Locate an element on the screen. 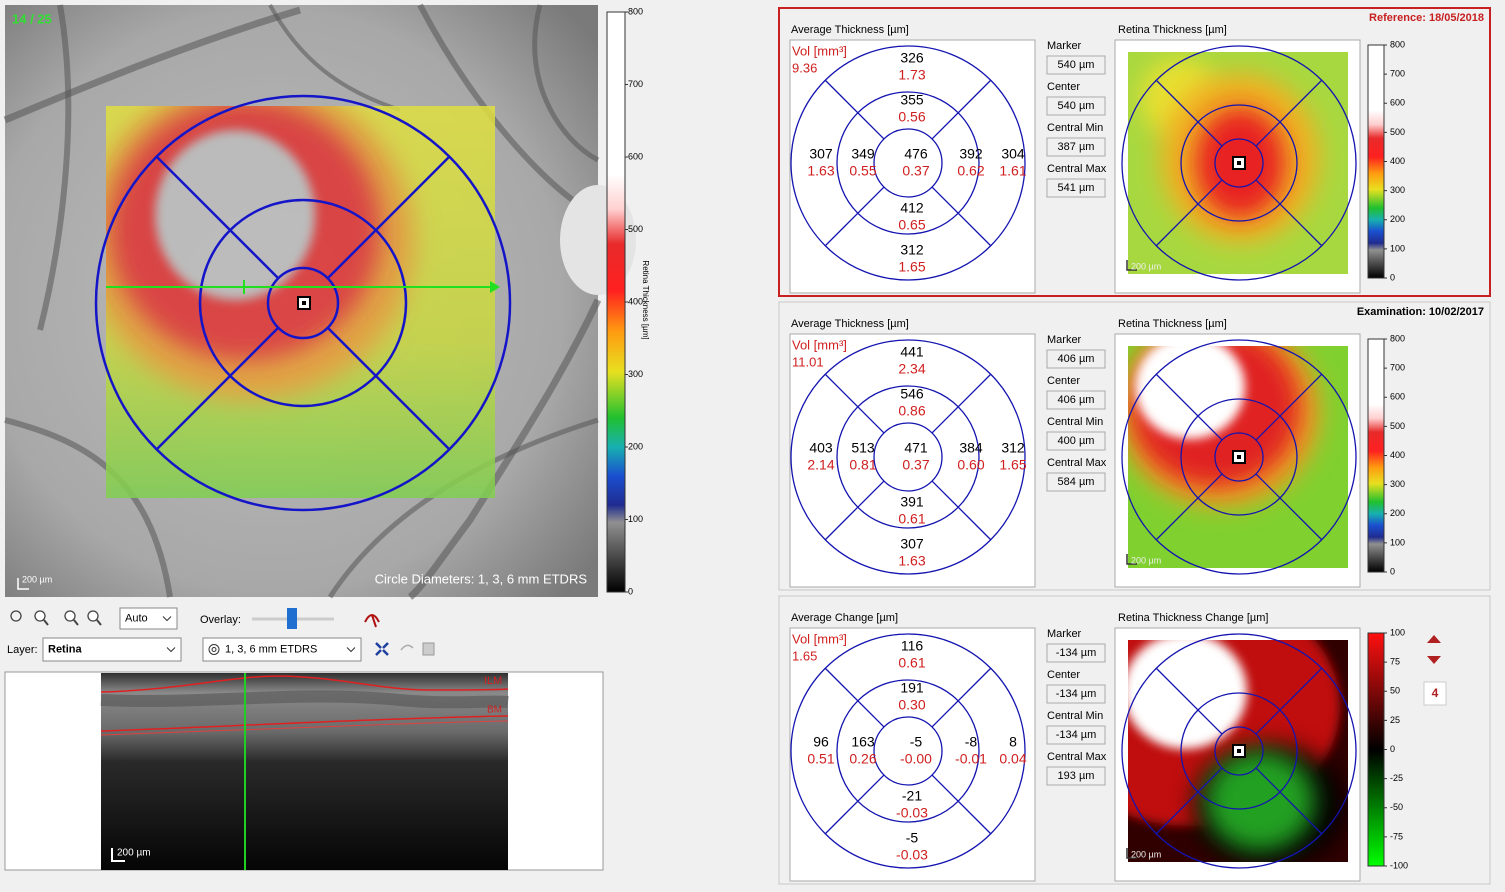  zoom-out is located at coordinates (94, 618).